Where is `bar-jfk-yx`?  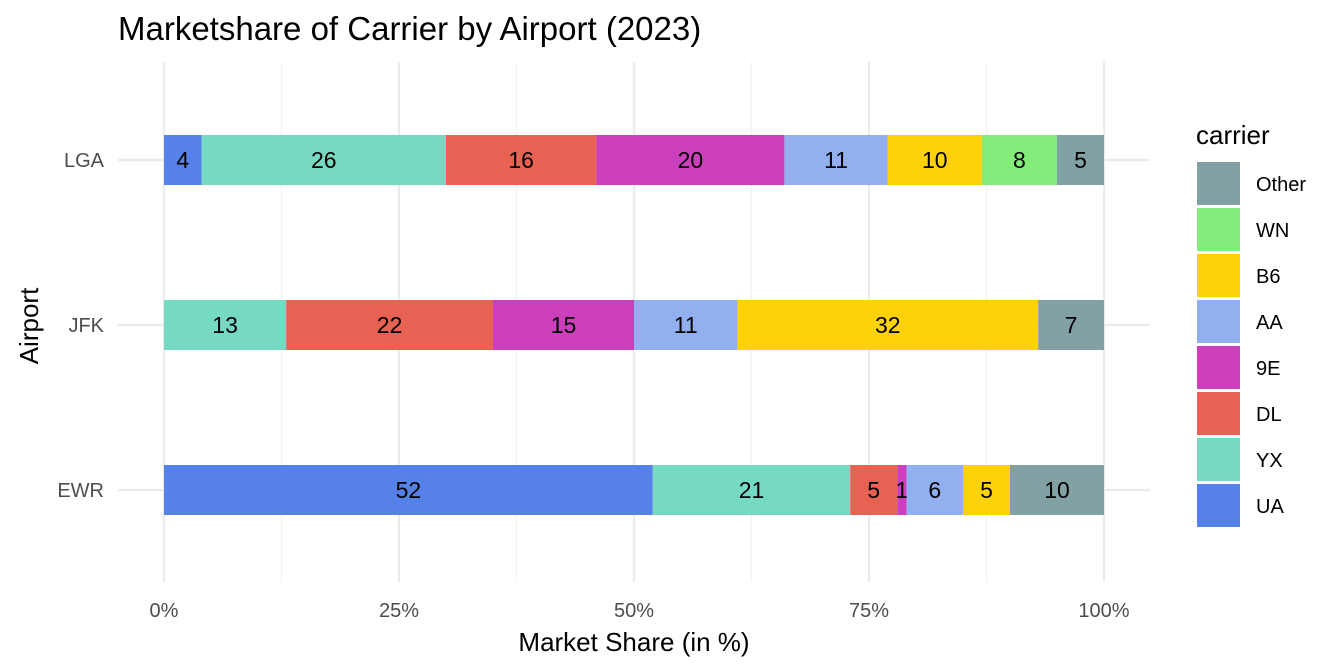 bar-jfk-yx is located at coordinates (225, 325).